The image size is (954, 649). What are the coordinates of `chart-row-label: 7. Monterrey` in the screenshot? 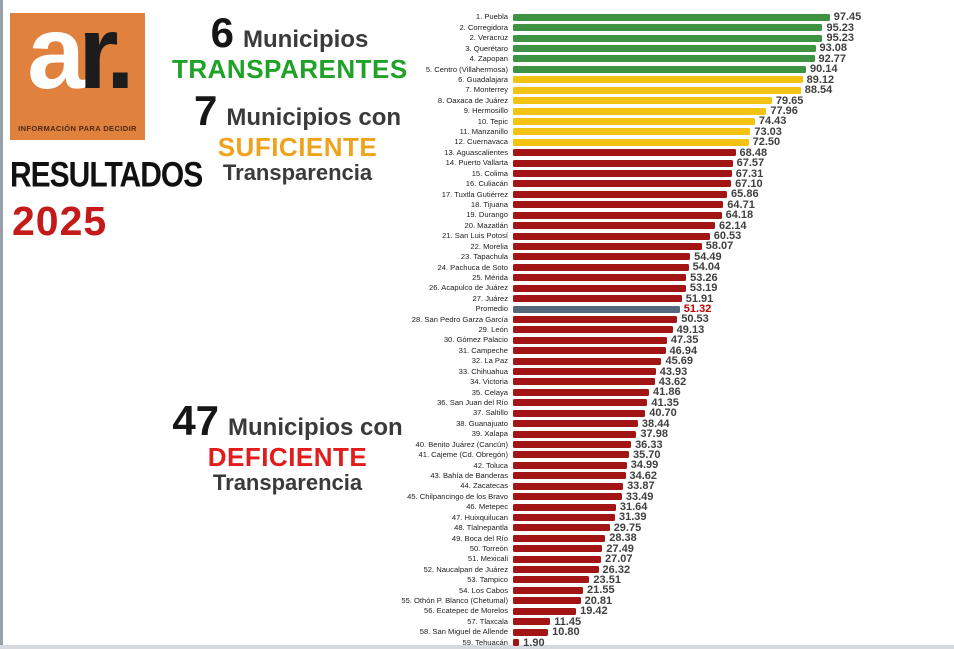 It's located at (486, 90).